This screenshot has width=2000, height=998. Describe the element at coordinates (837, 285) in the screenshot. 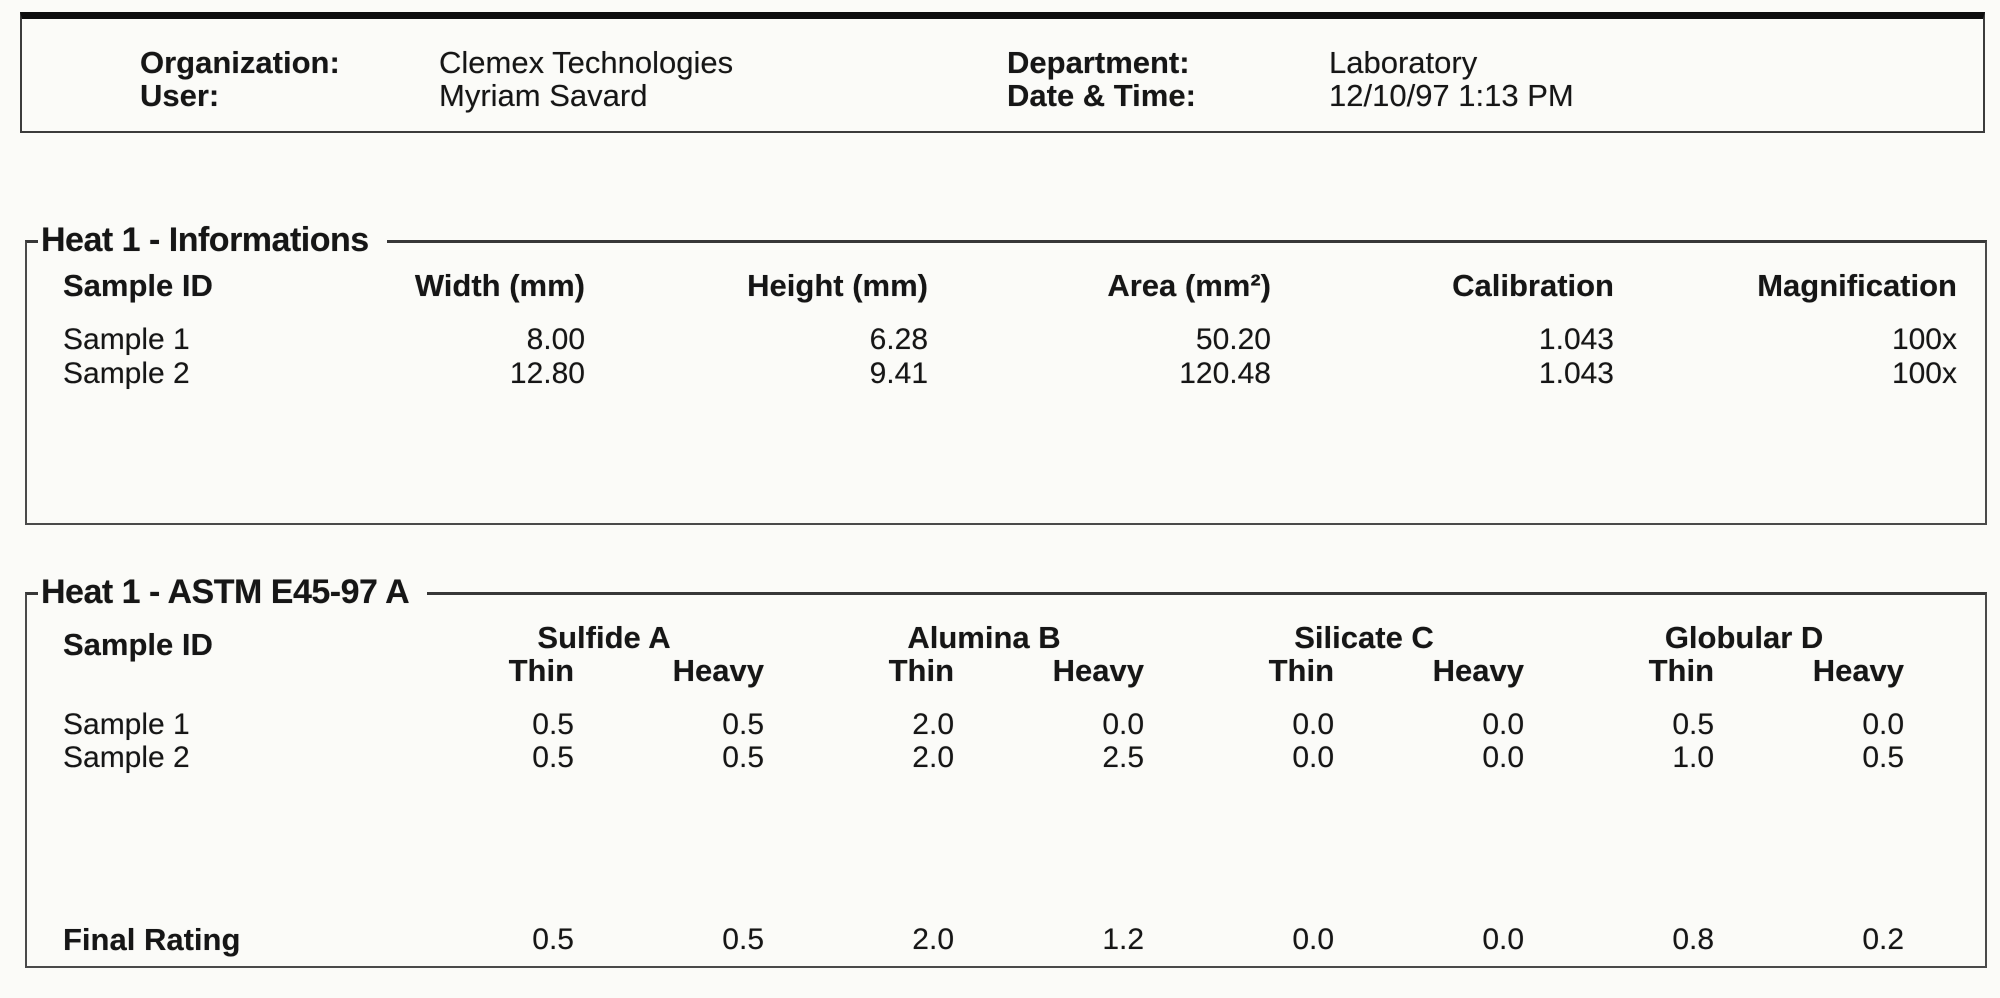

I see `col-height: Height (mm)` at that location.